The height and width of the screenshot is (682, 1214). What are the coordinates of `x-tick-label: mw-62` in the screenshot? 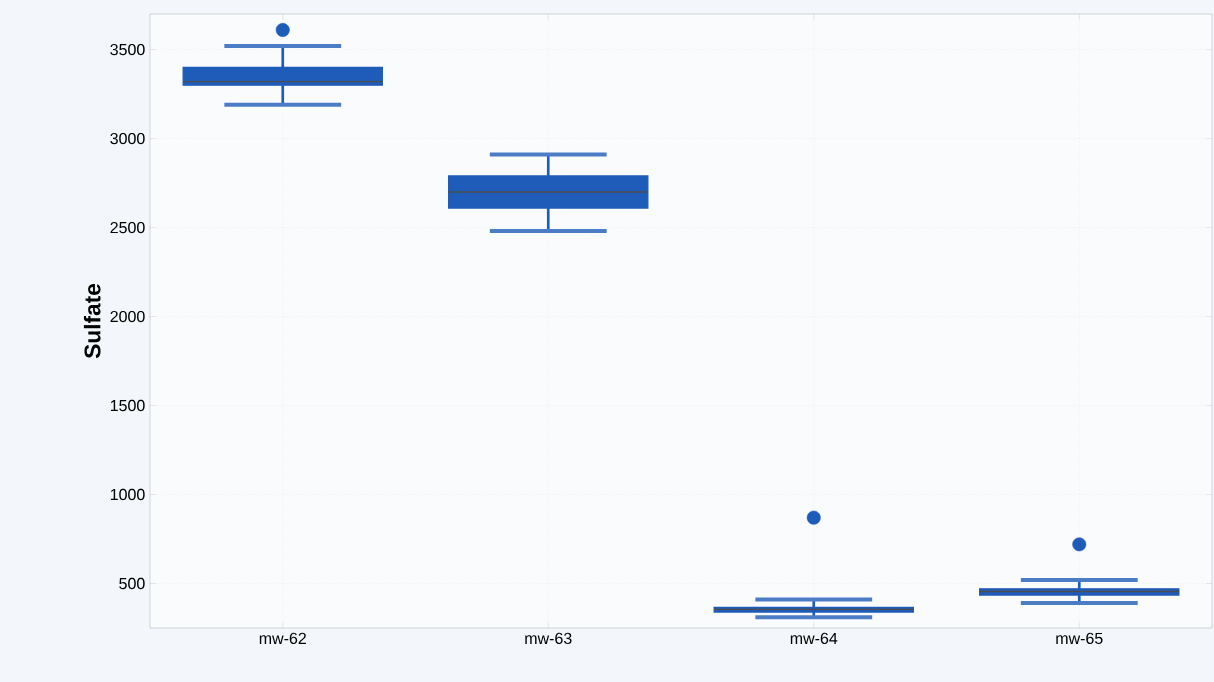 It's located at (282, 638).